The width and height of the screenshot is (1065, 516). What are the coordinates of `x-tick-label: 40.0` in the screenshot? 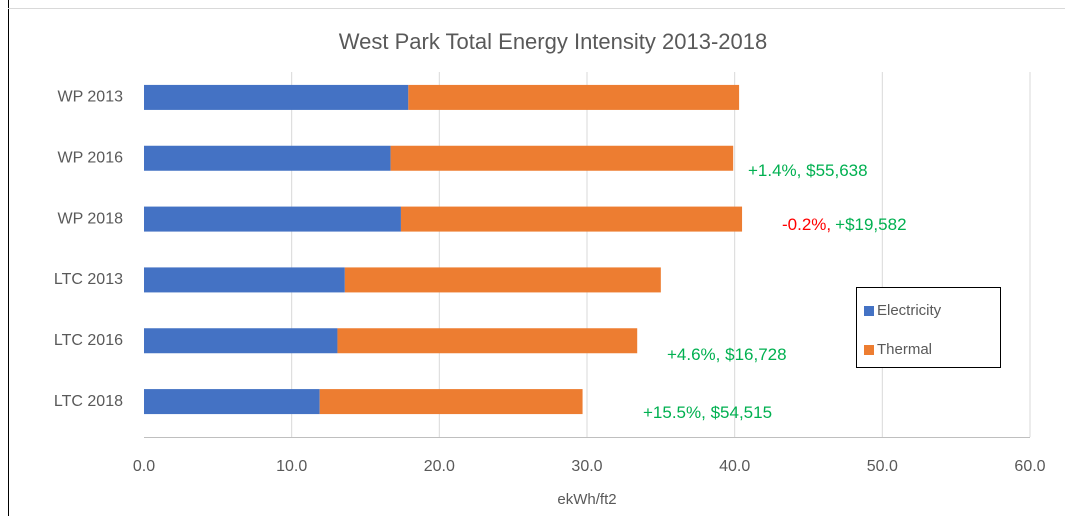 It's located at (734, 466).